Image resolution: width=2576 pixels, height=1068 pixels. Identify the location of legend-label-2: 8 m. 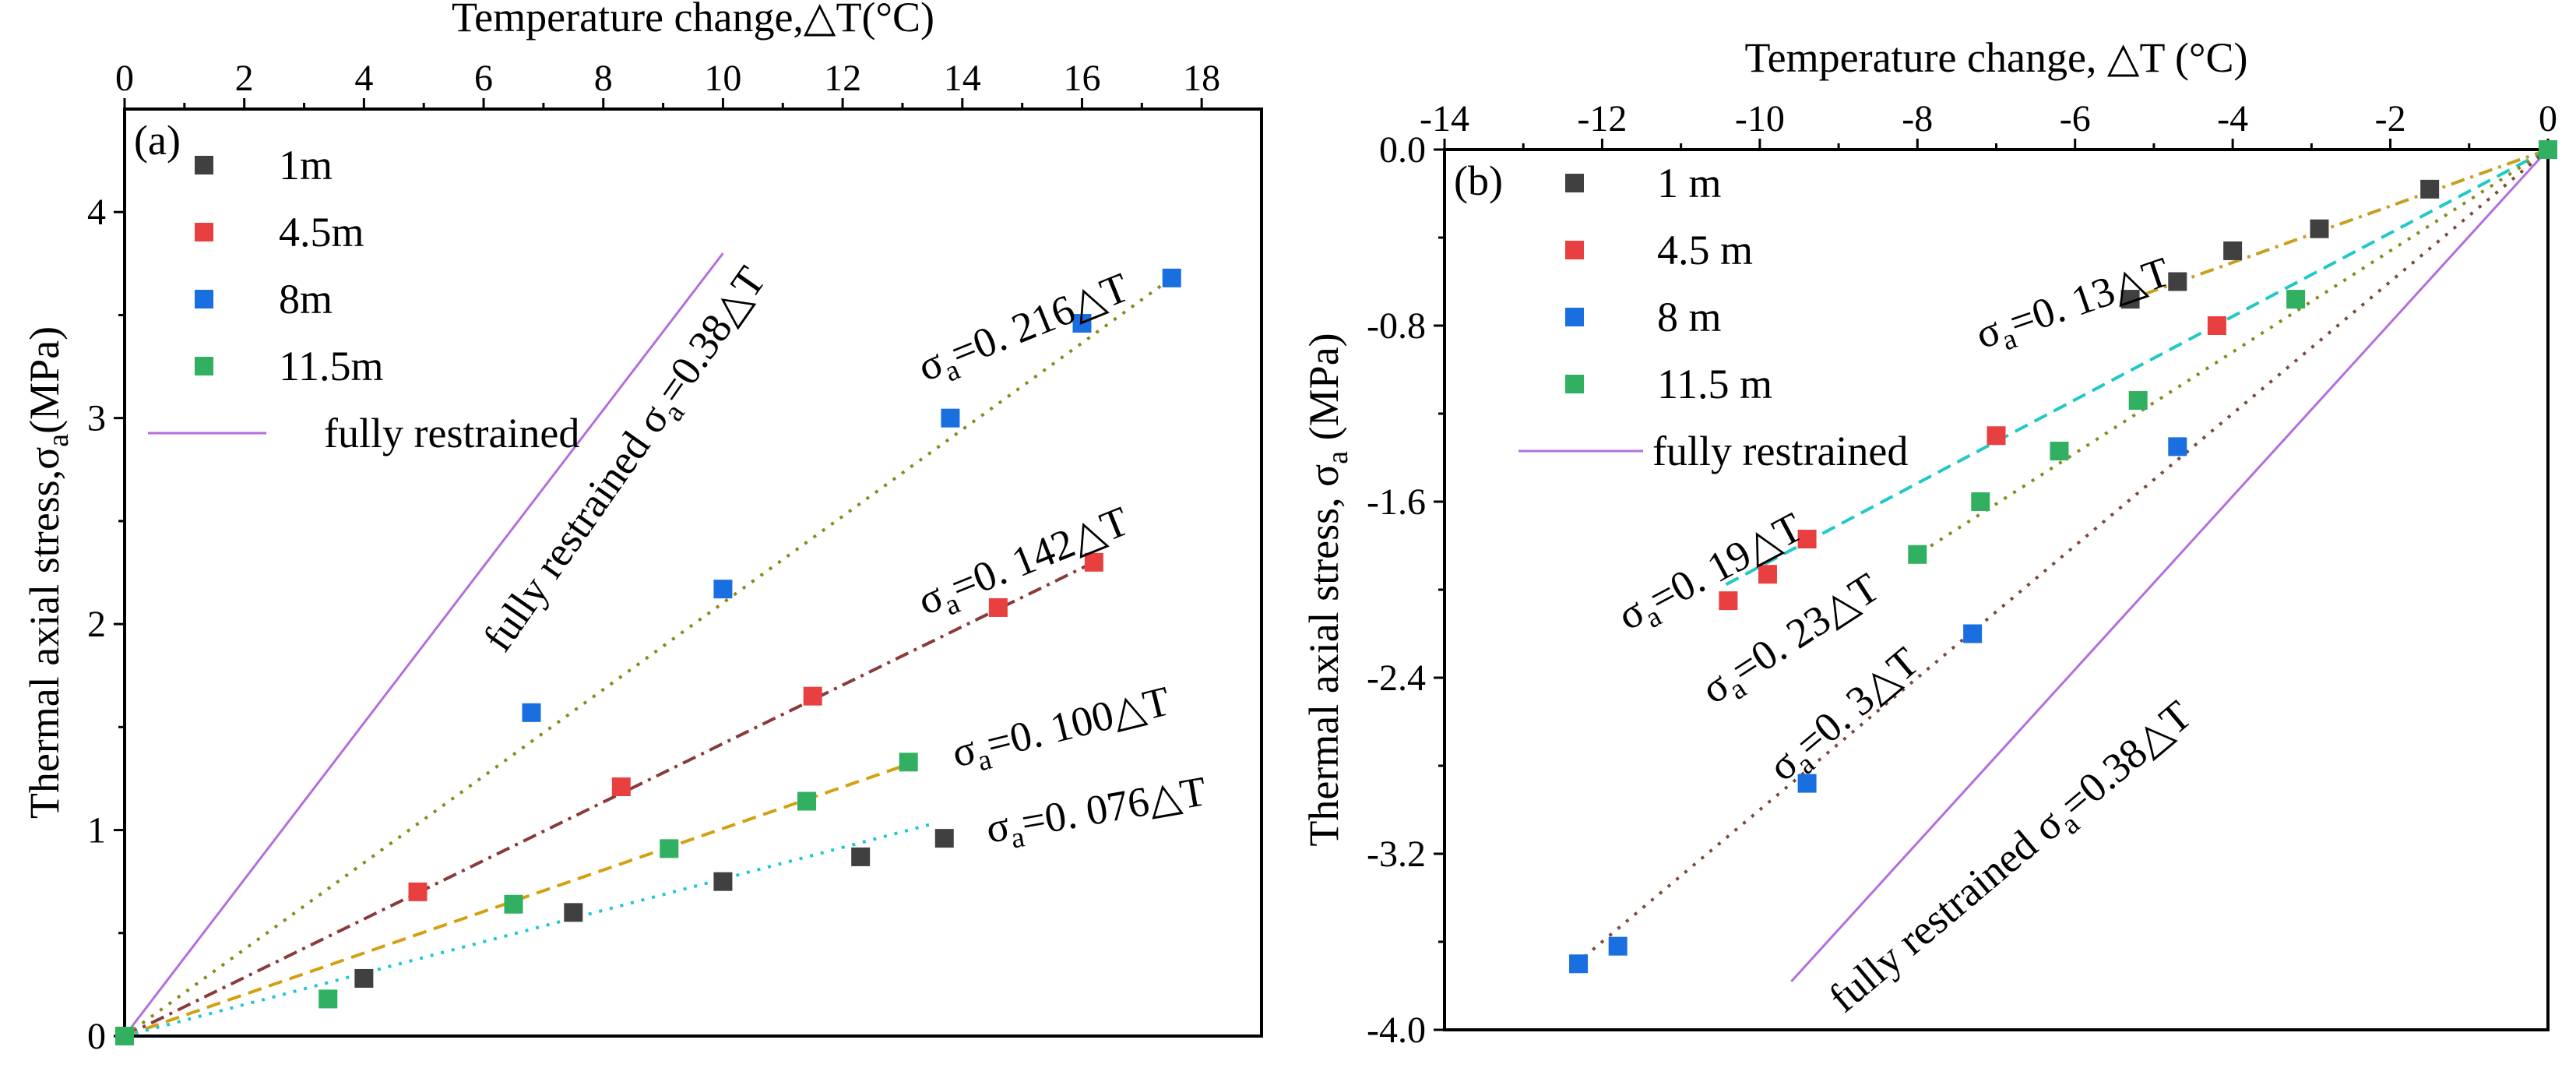
(1689, 317).